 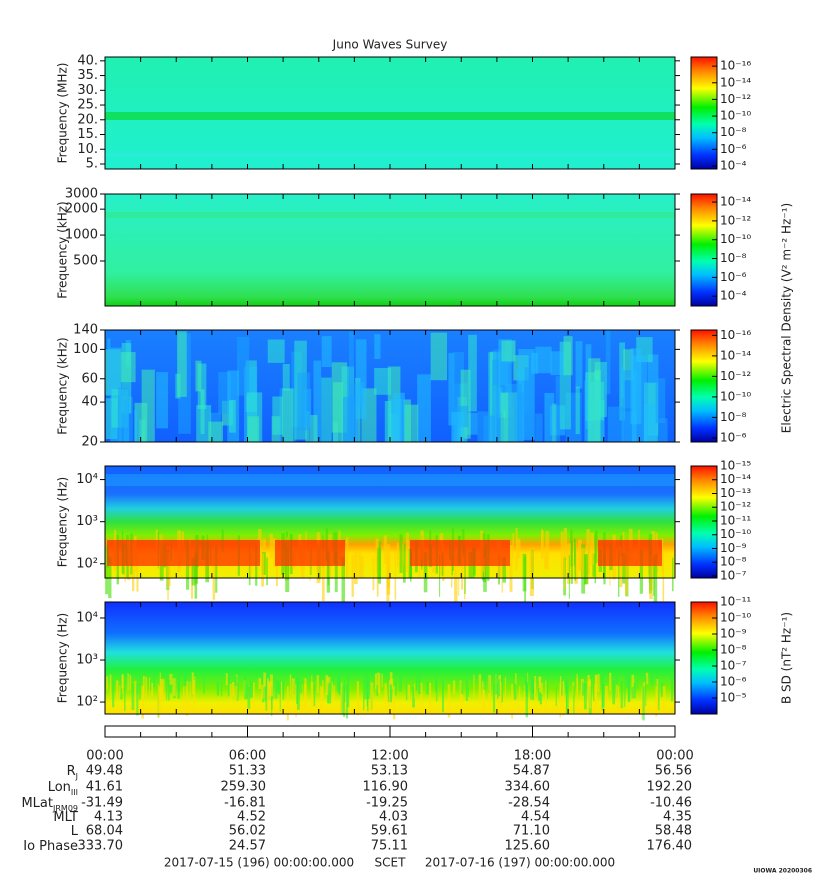 What do you see at coordinates (390, 154) in the screenshot?
I see `emission-band` at bounding box center [390, 154].